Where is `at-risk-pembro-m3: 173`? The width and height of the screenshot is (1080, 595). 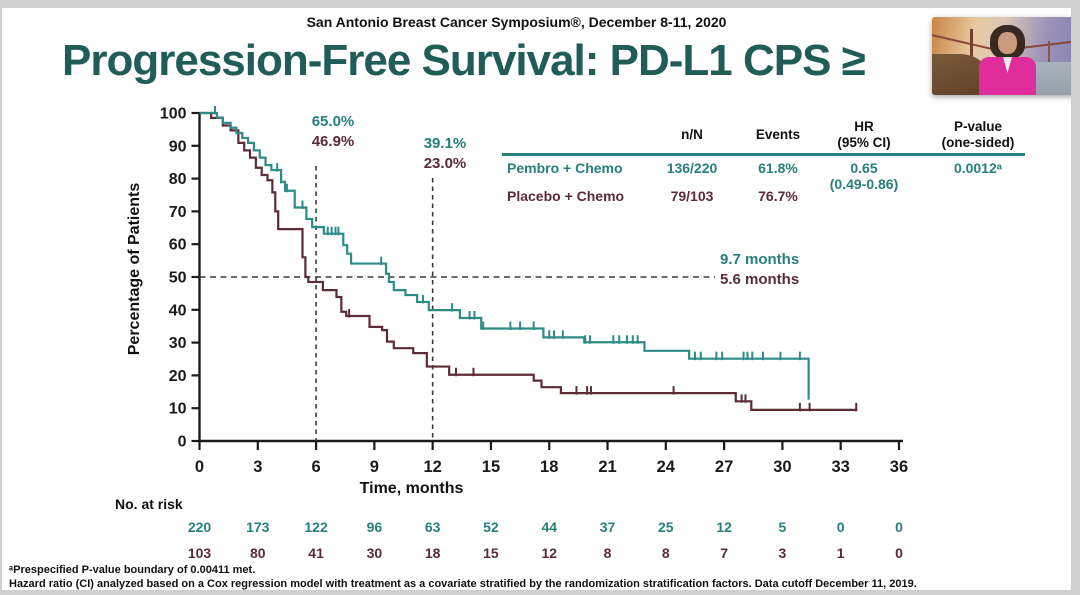 at-risk-pembro-m3: 173 is located at coordinates (258, 527).